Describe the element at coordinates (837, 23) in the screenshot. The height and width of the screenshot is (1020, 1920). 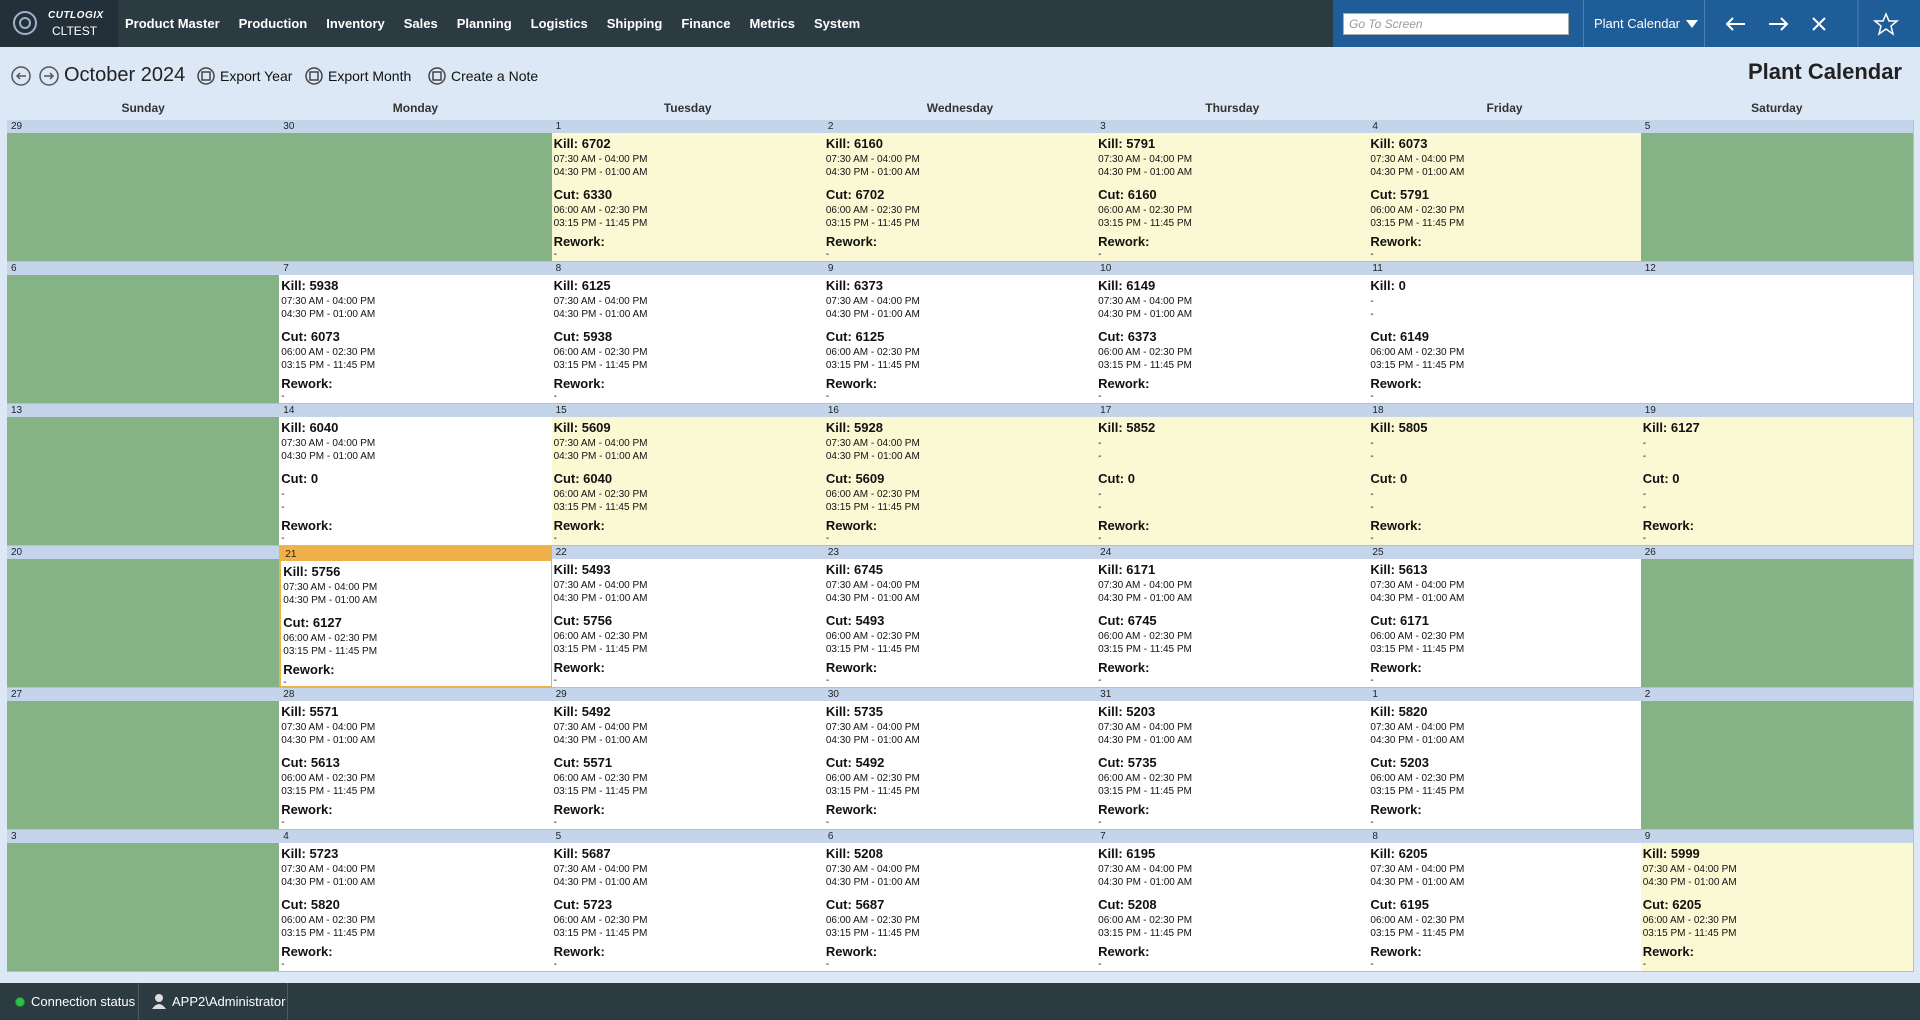
I see `nav-item: System` at that location.